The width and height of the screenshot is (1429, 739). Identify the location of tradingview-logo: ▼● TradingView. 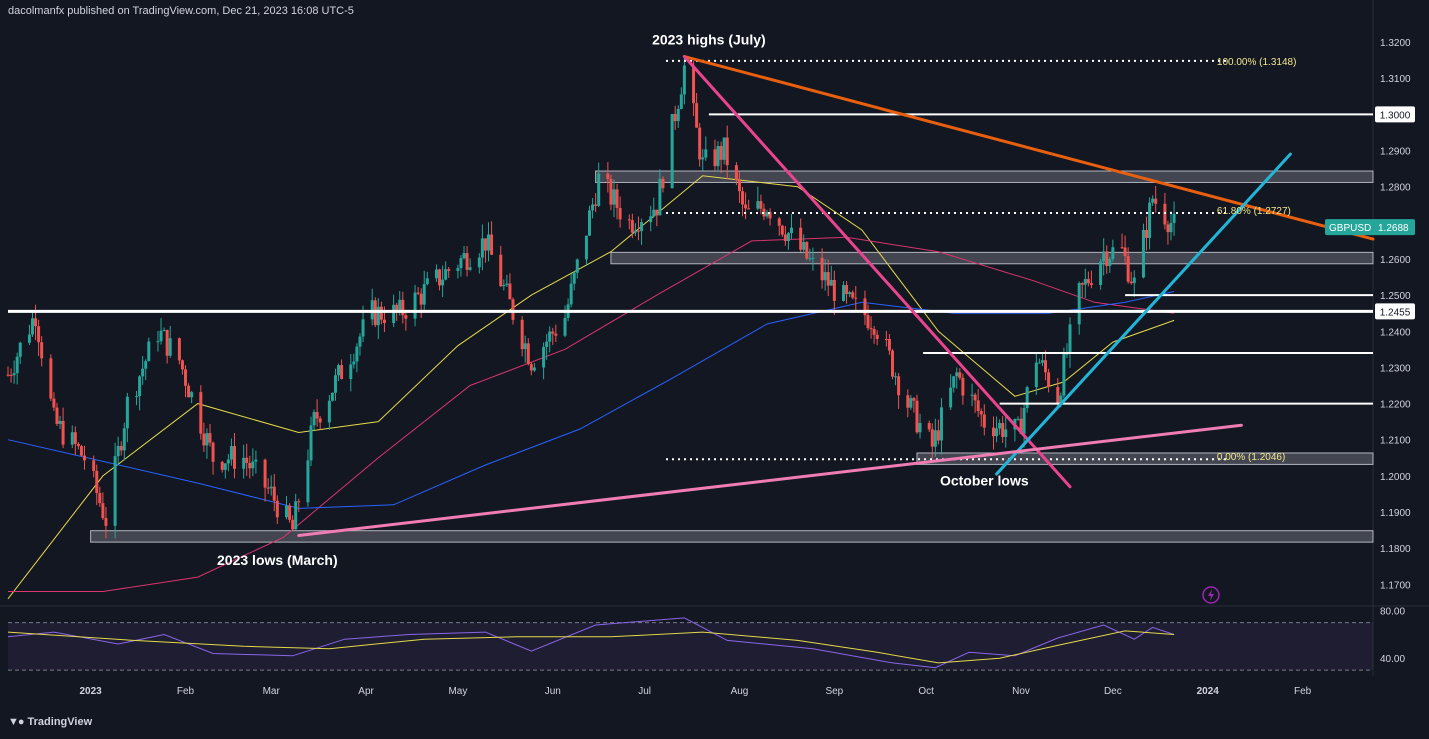
(50, 722).